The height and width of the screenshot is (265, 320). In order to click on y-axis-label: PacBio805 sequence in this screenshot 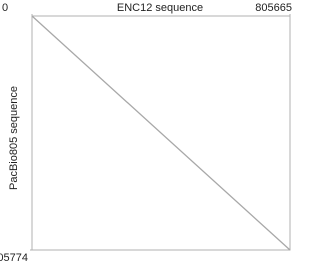, I will do `click(14, 138)`.